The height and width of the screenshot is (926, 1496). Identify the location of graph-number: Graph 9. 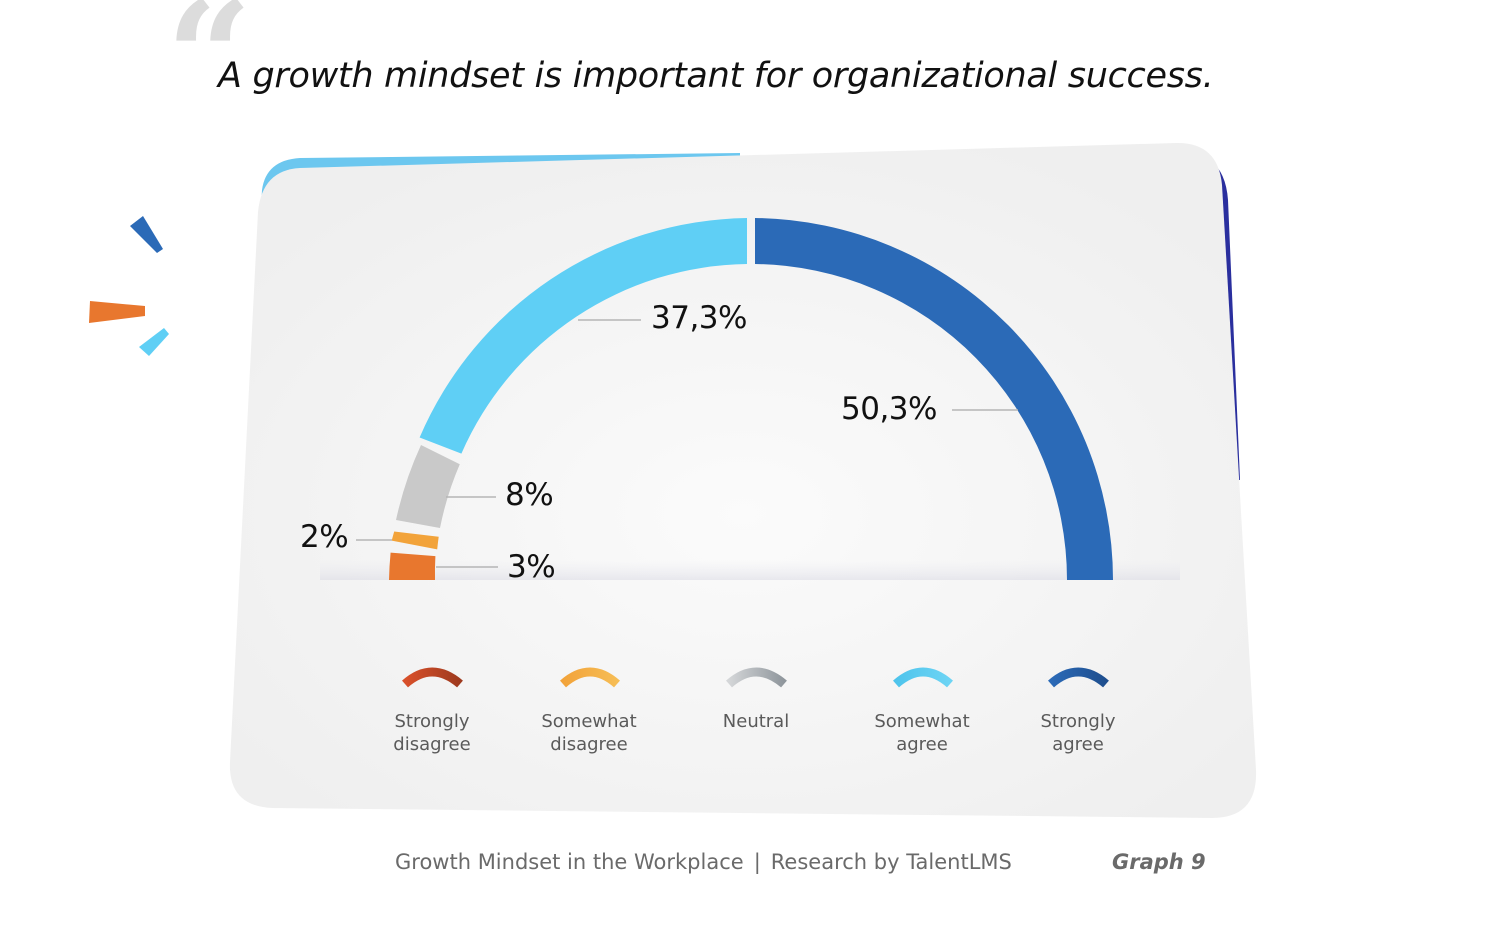
(1159, 862).